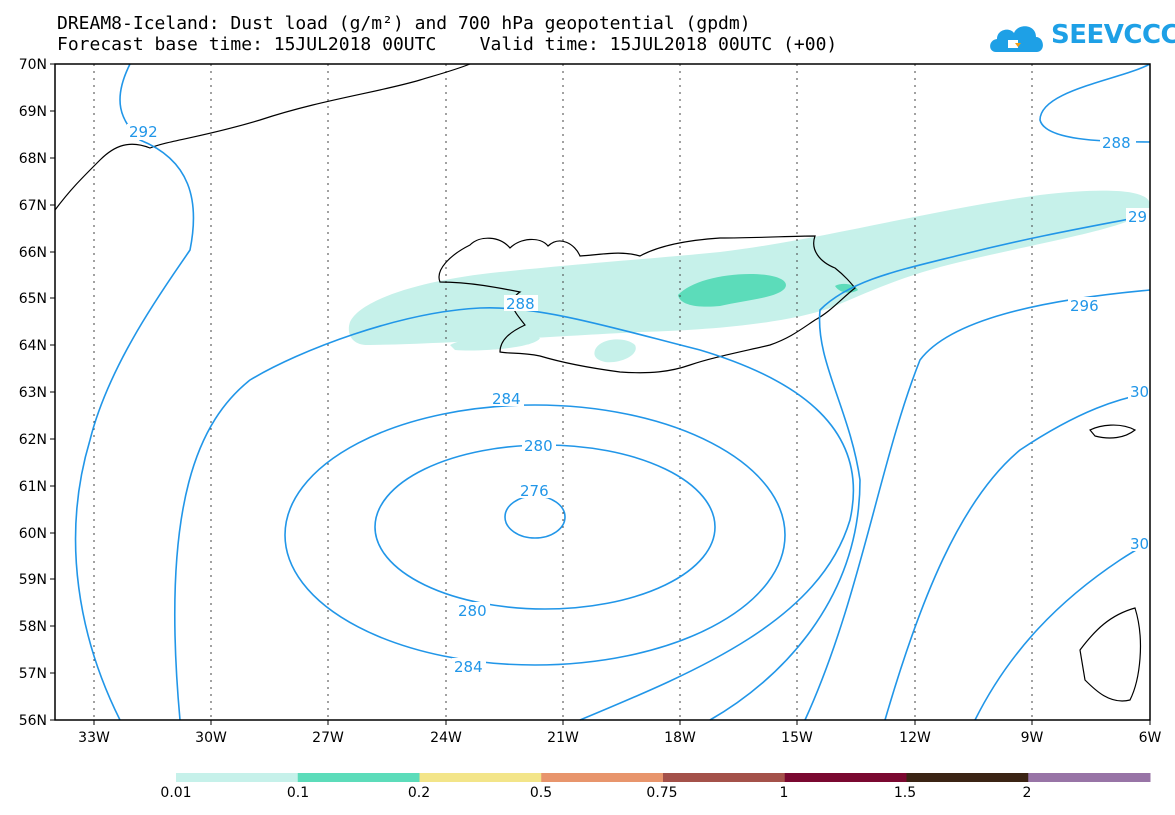 The width and height of the screenshot is (1175, 815). What do you see at coordinates (1084, 306) in the screenshot?
I see `contour-label: 296` at bounding box center [1084, 306].